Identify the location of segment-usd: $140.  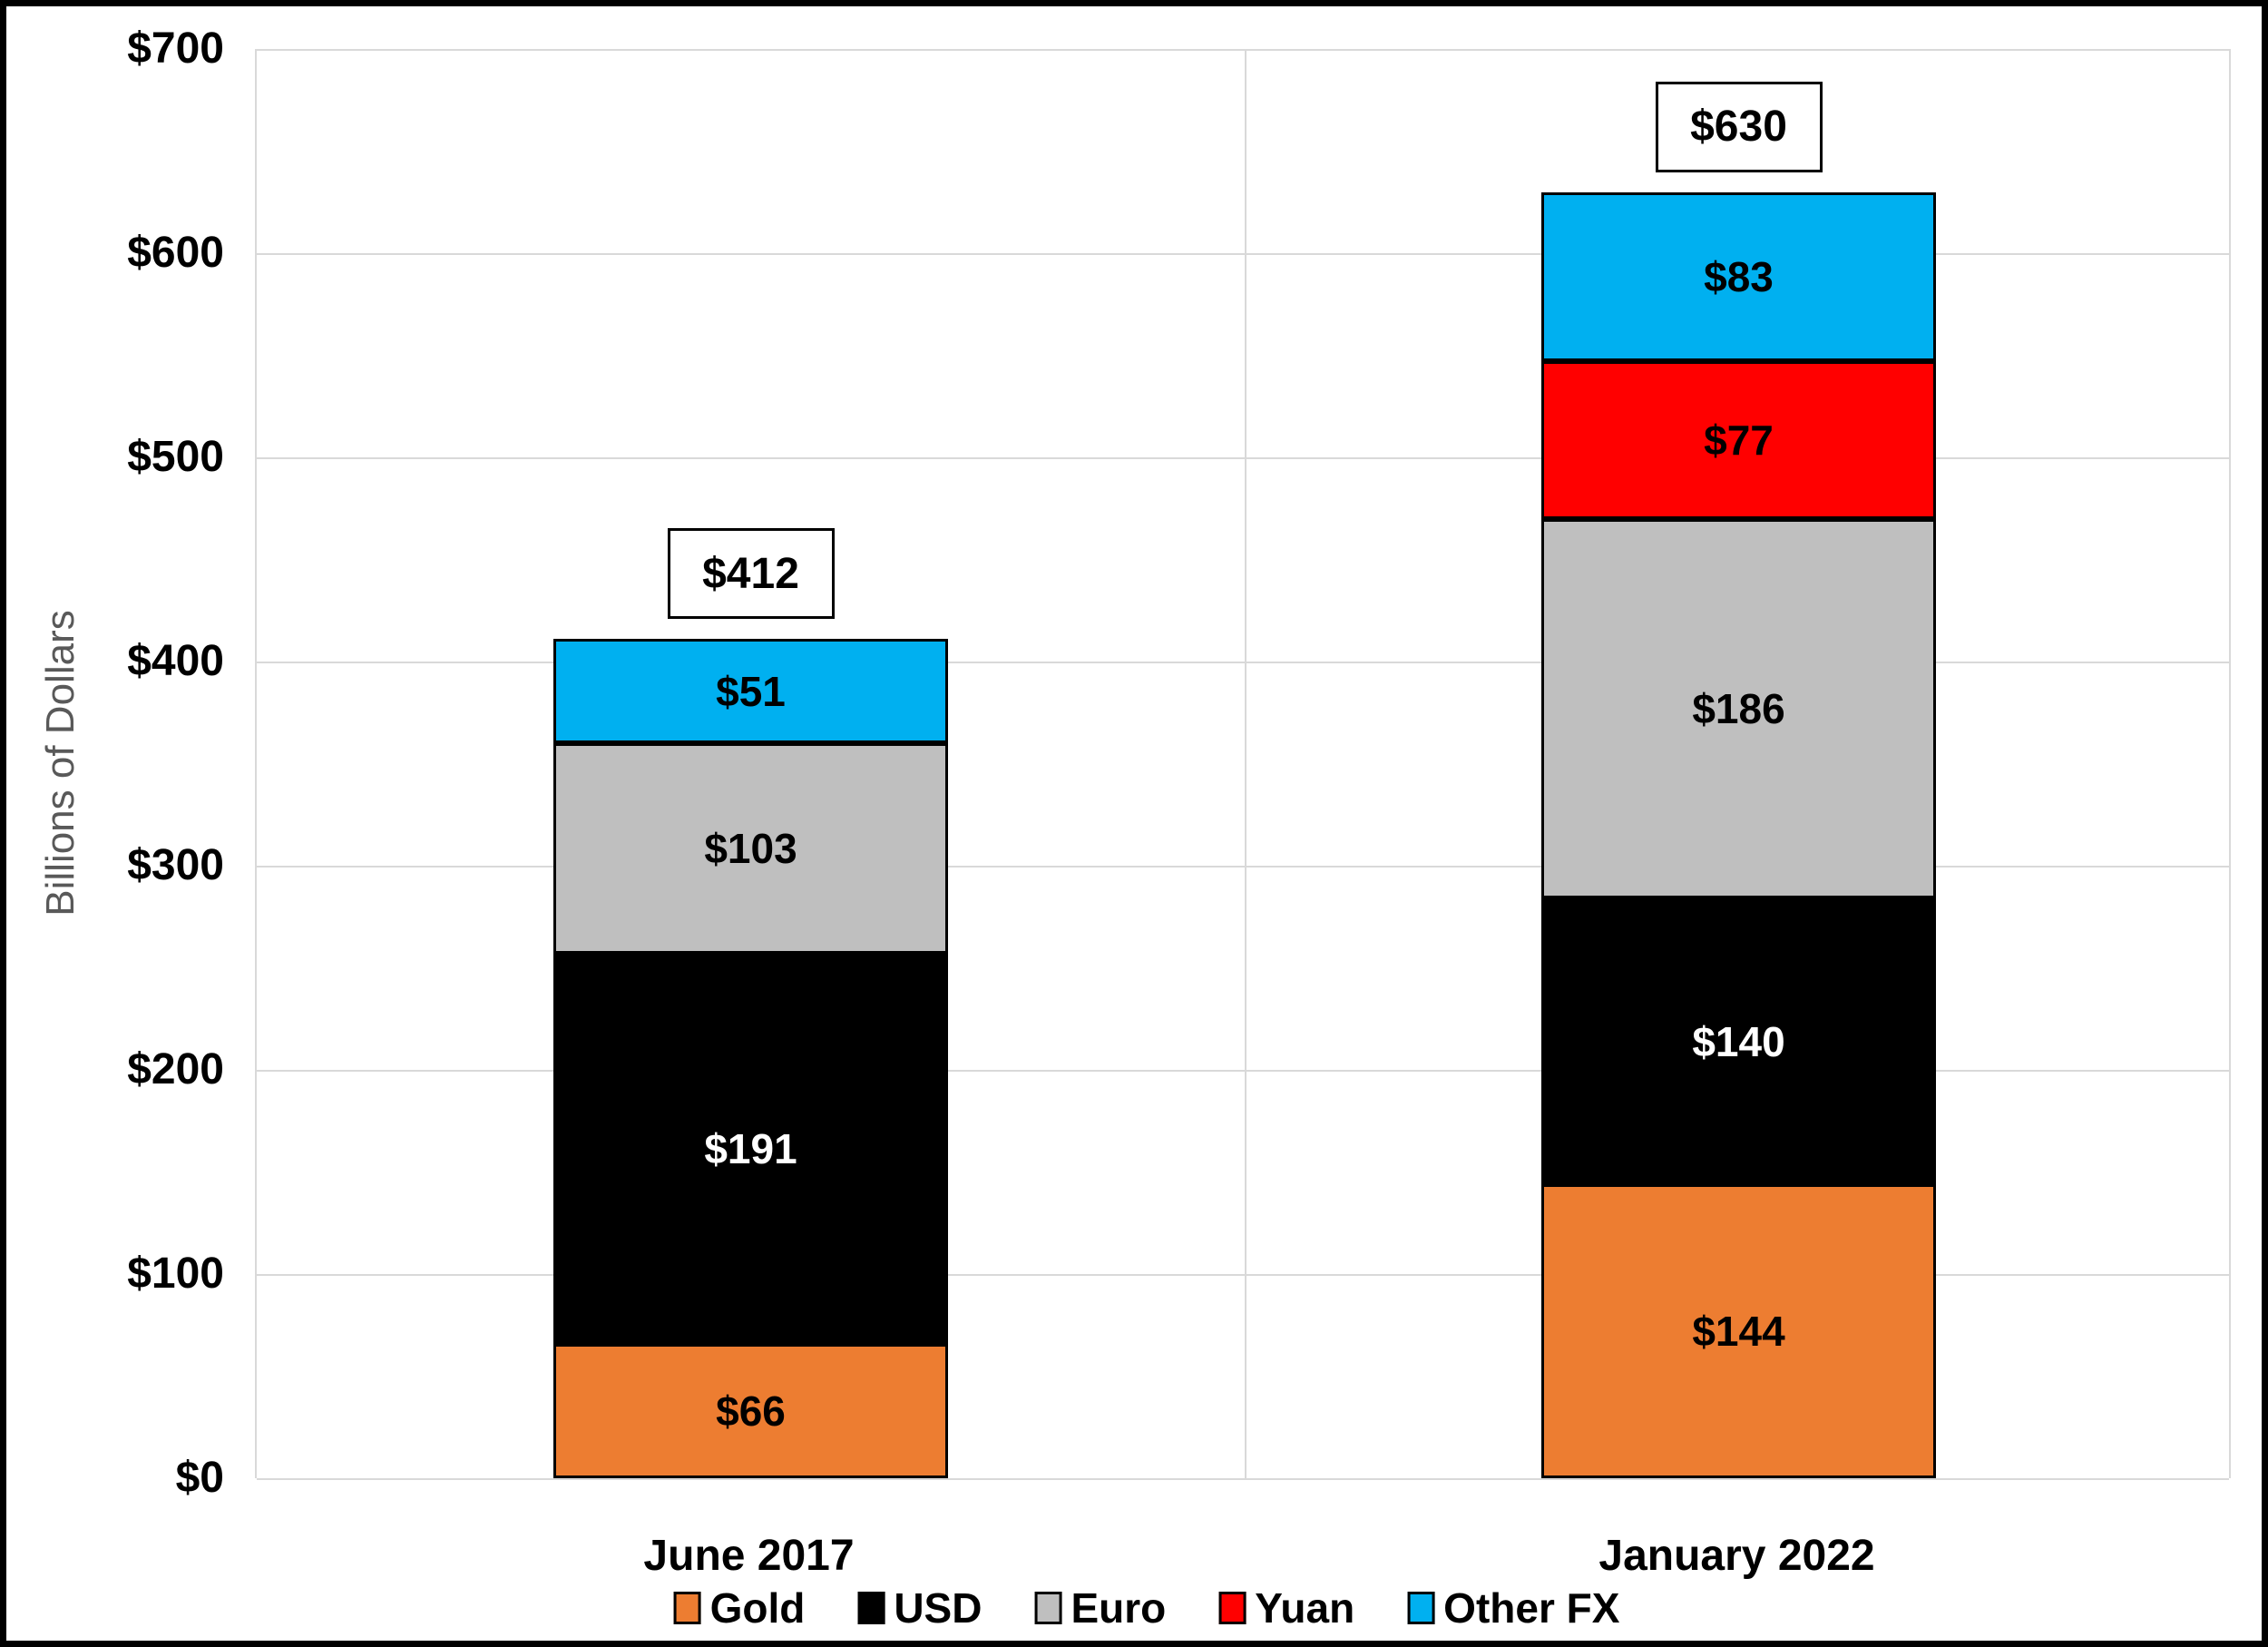
(1739, 1041).